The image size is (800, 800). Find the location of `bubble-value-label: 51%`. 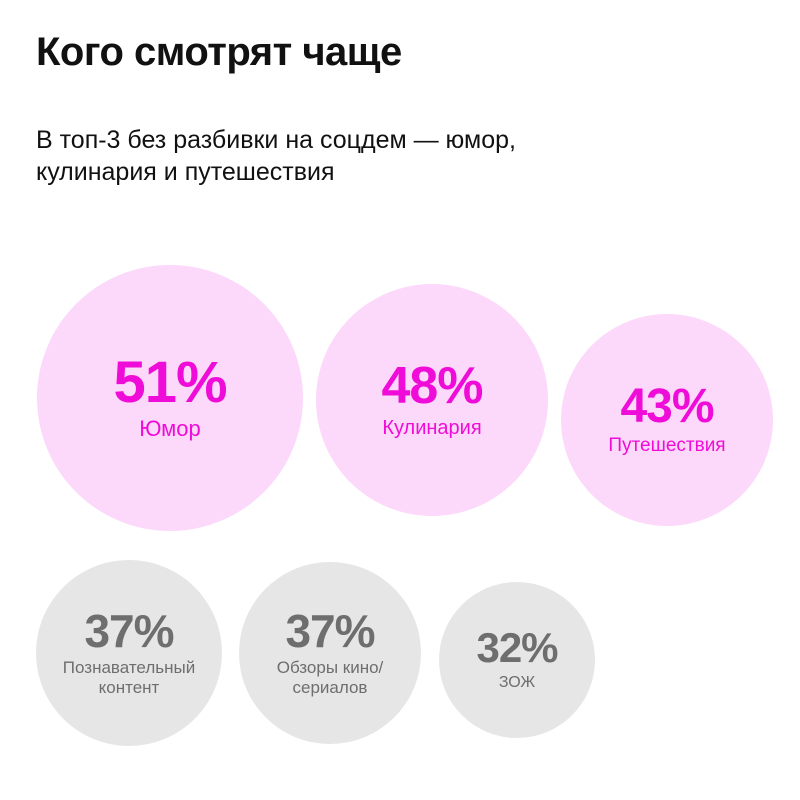

bubble-value-label: 51% is located at coordinates (170, 382).